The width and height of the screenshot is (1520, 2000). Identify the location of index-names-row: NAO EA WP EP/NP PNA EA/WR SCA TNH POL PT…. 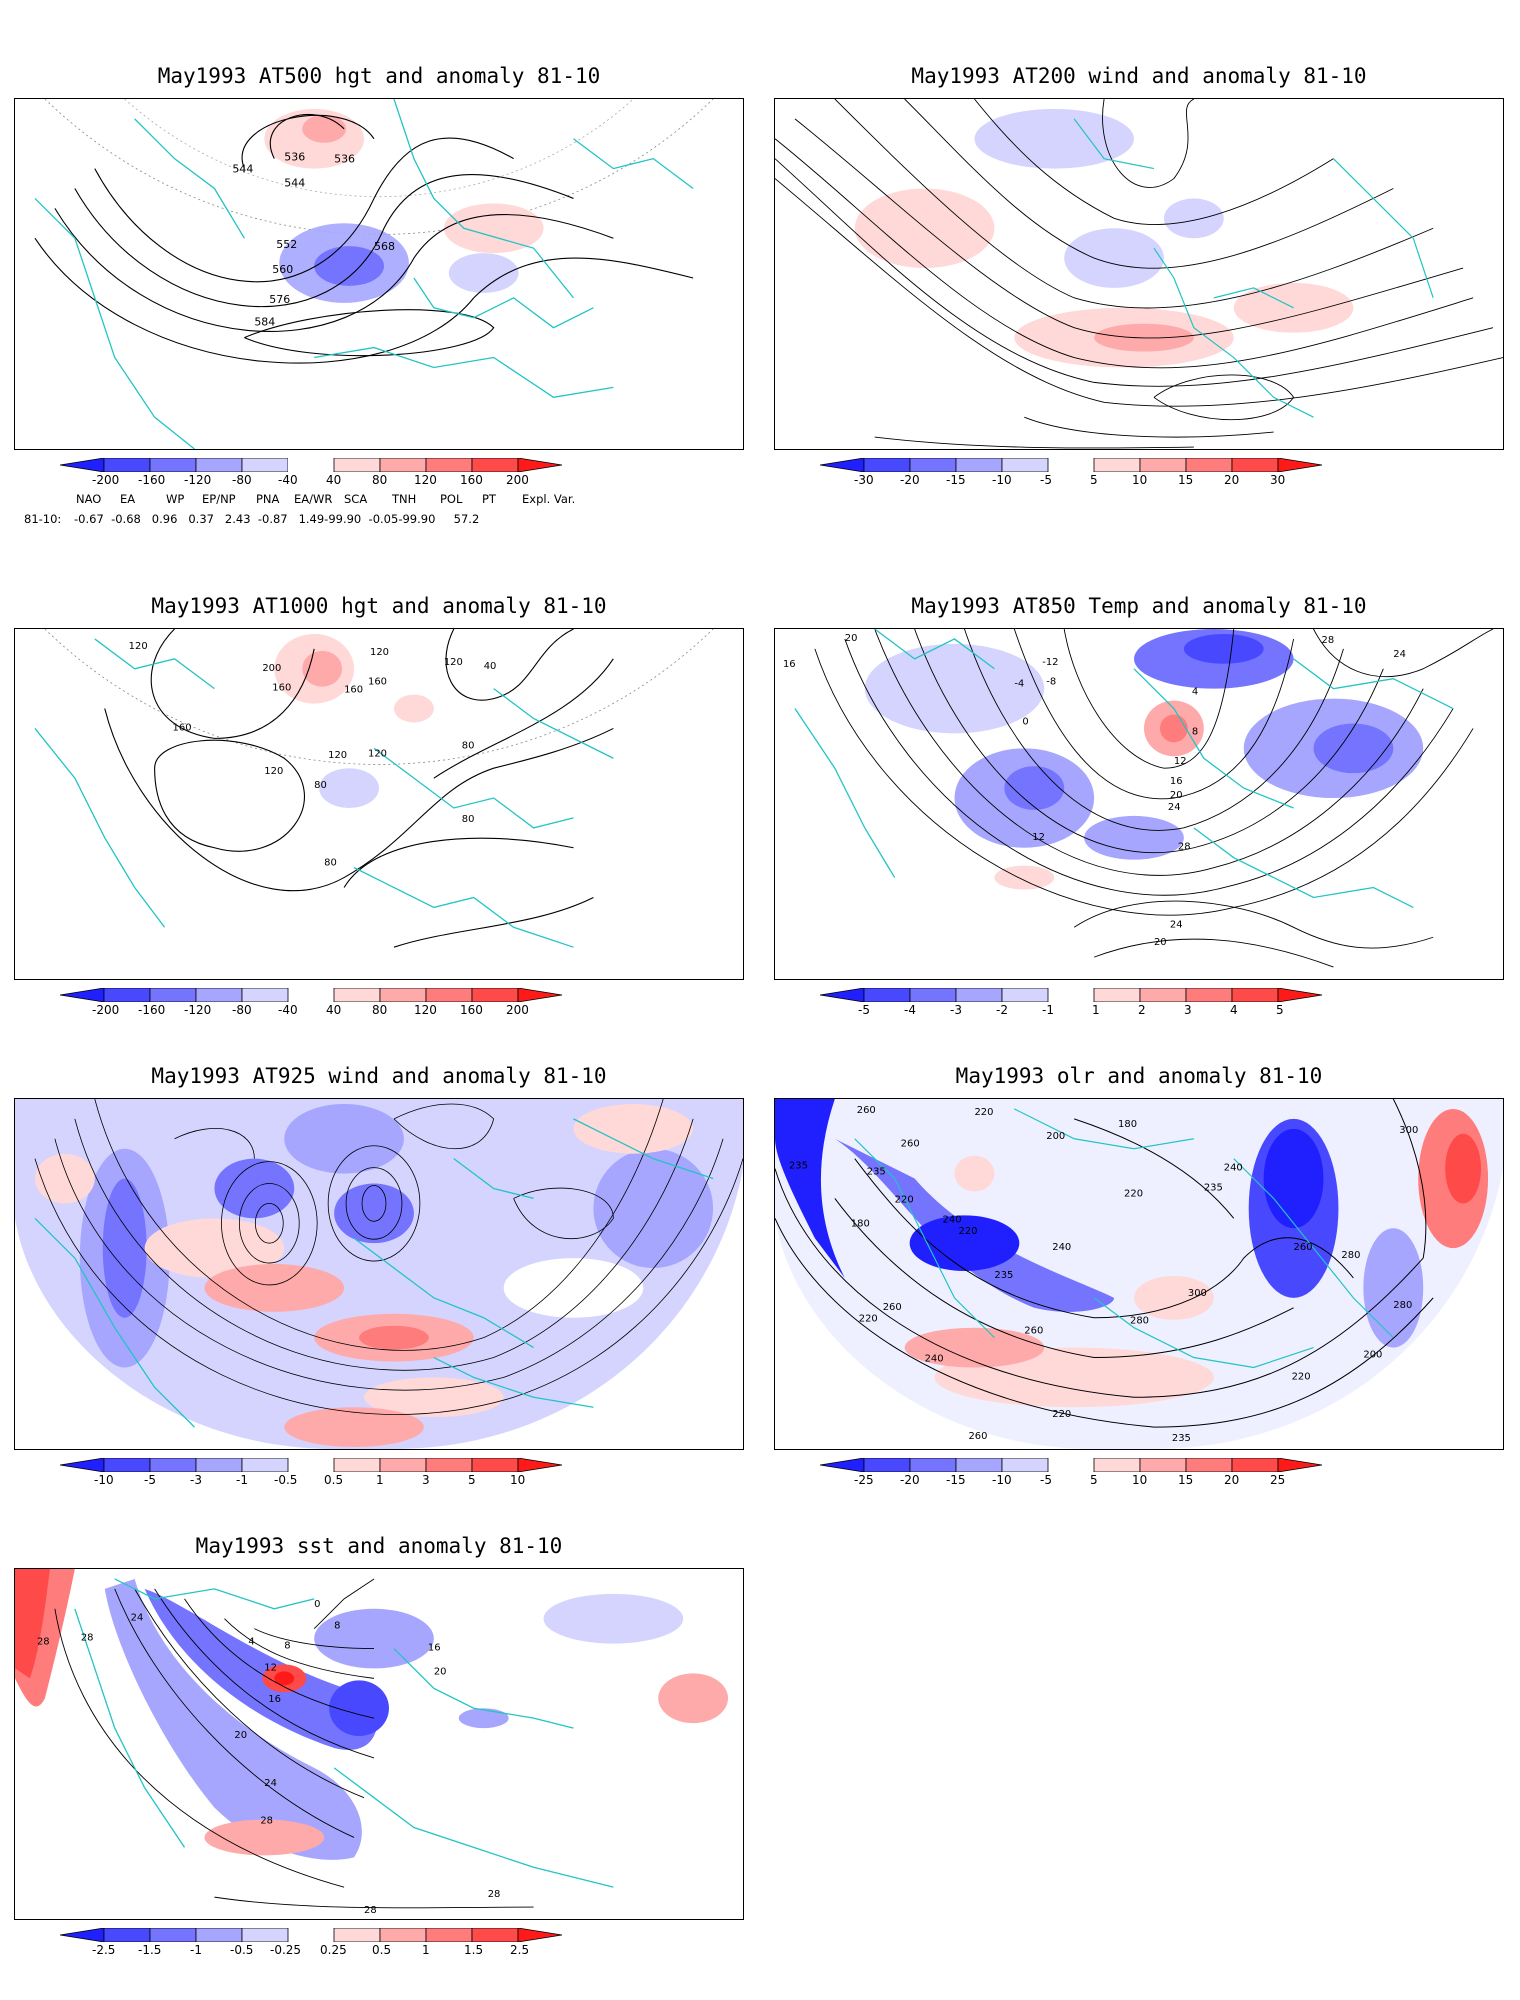
(396, 499).